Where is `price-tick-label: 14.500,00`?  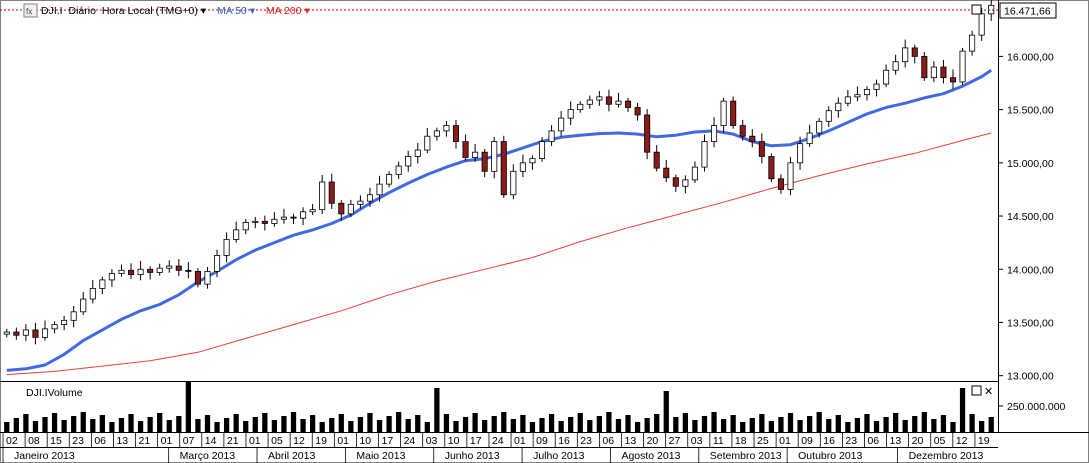
price-tick-label: 14.500,00 is located at coordinates (1030, 217).